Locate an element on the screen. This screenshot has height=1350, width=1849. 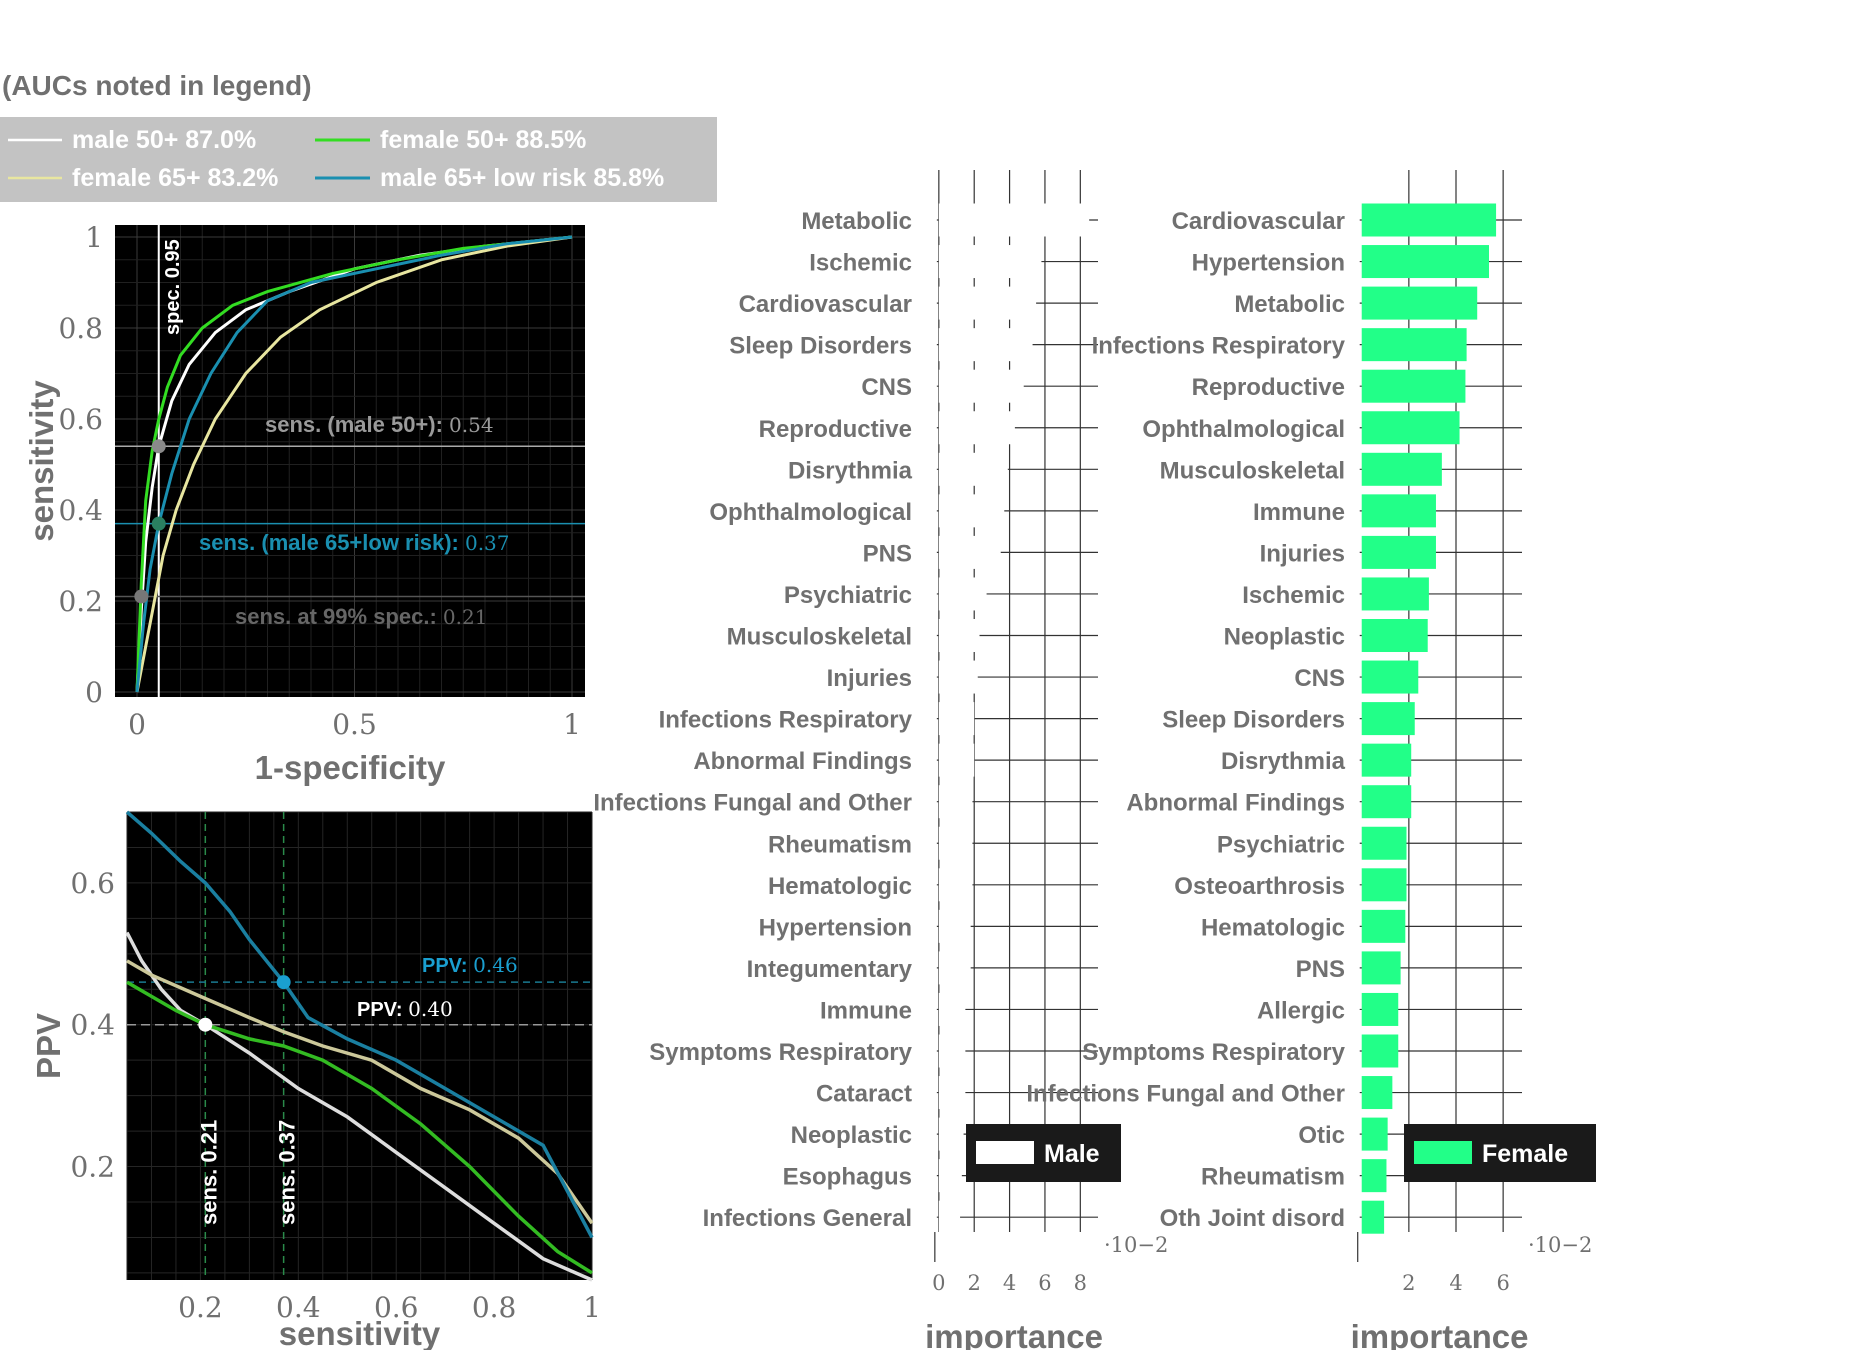
category-label: Metabolic is located at coordinates (856, 221).